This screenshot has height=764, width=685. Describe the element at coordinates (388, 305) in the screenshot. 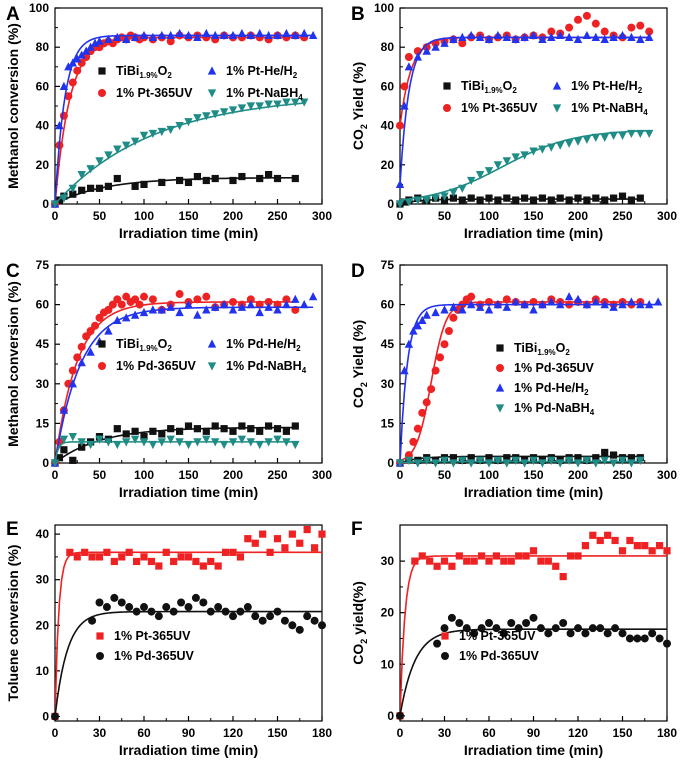

I see `y-tick-label: 60` at that location.